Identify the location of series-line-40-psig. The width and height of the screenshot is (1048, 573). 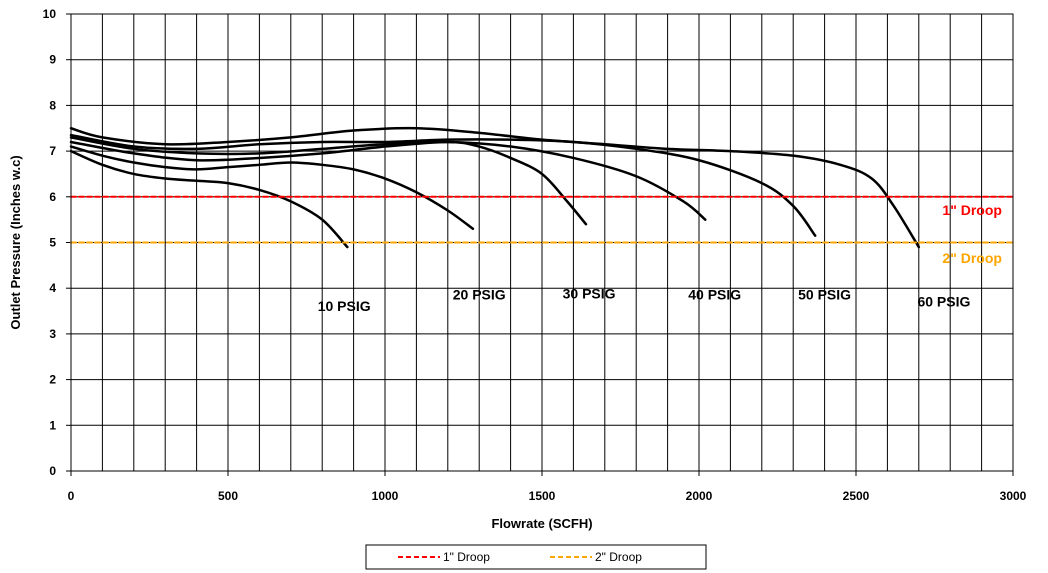
(388, 178).